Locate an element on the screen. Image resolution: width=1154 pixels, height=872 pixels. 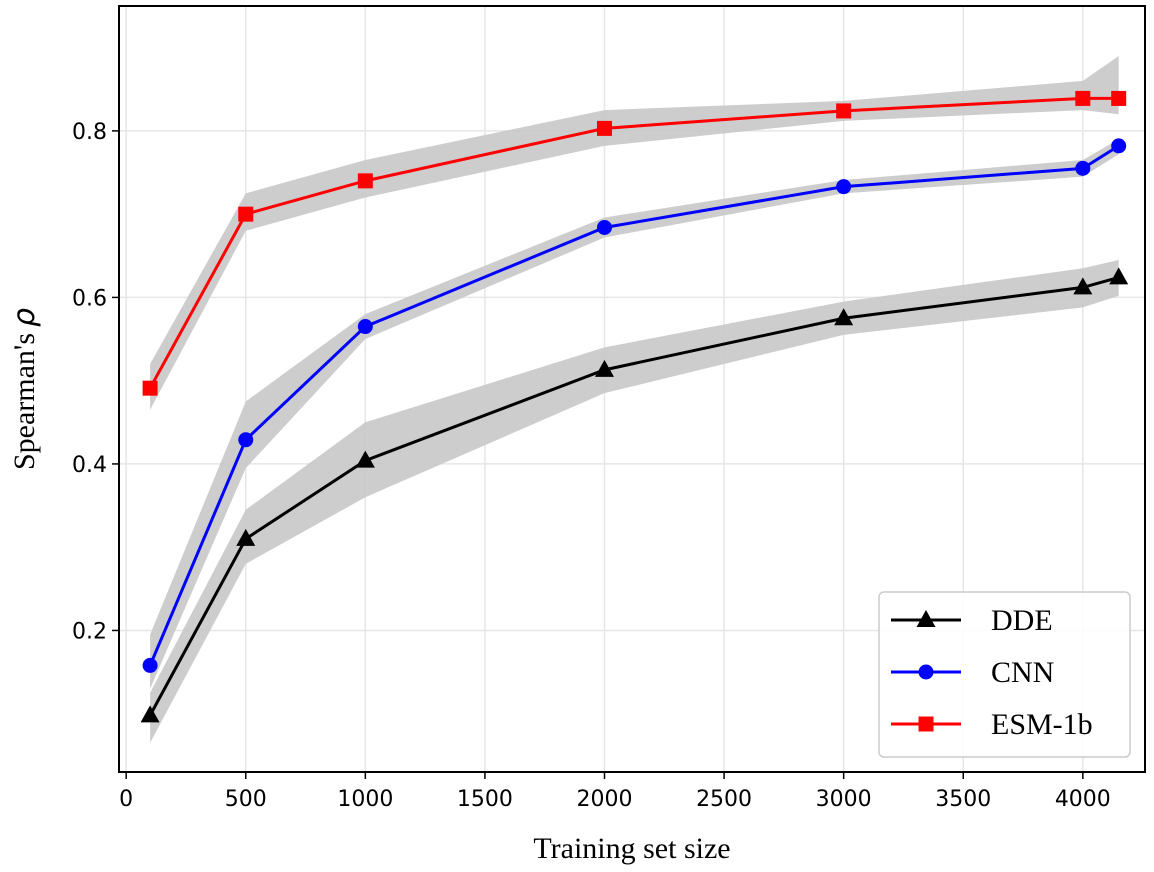
y-axis-label: Spearman's ρ is located at coordinates (24, 389).